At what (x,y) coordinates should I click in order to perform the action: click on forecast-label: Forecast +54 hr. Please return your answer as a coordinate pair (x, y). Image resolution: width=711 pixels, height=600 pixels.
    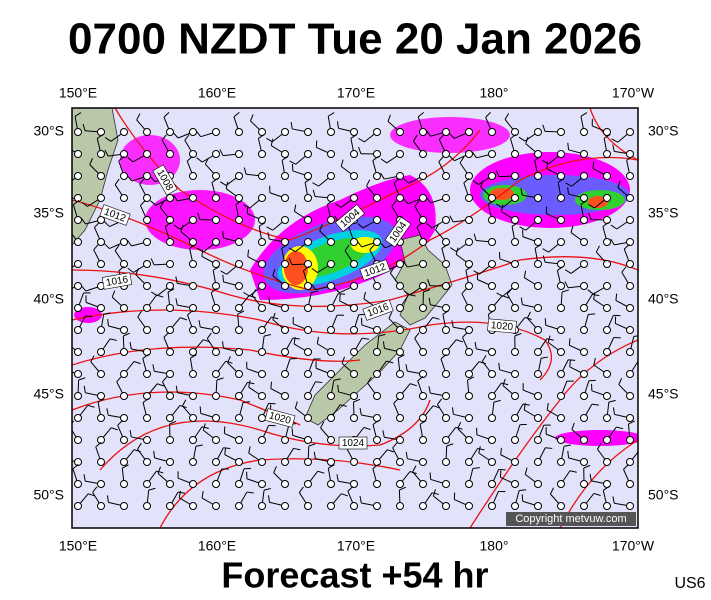
    Looking at the image, I should click on (354, 575).